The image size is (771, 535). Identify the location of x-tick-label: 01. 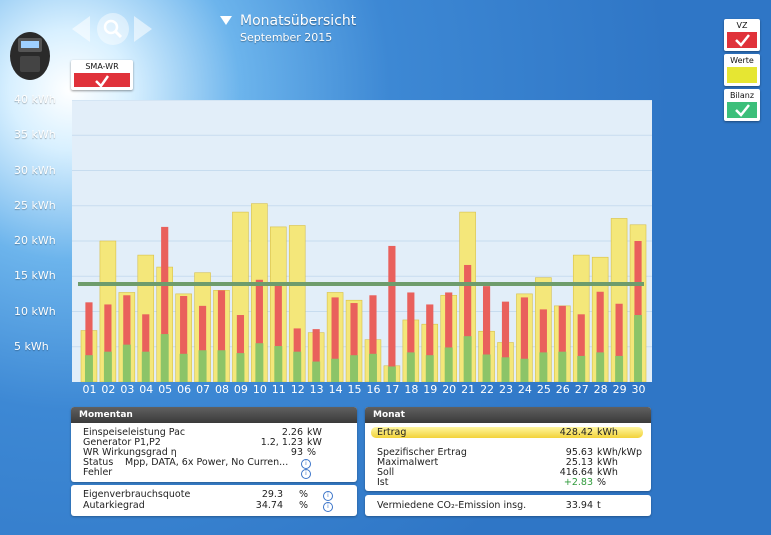
(89, 389).